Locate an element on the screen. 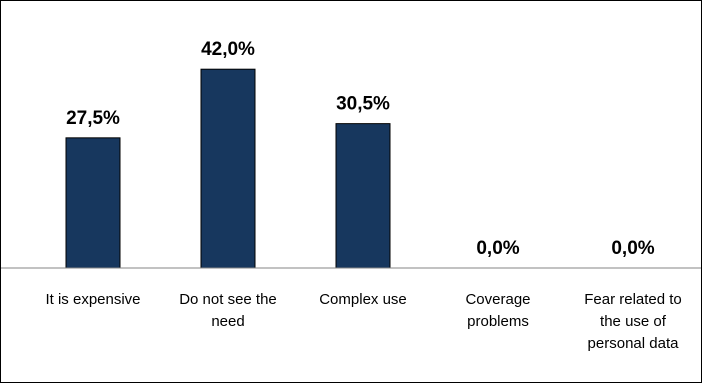  category-label-4: Fear related to the use of personal data is located at coordinates (633, 321).